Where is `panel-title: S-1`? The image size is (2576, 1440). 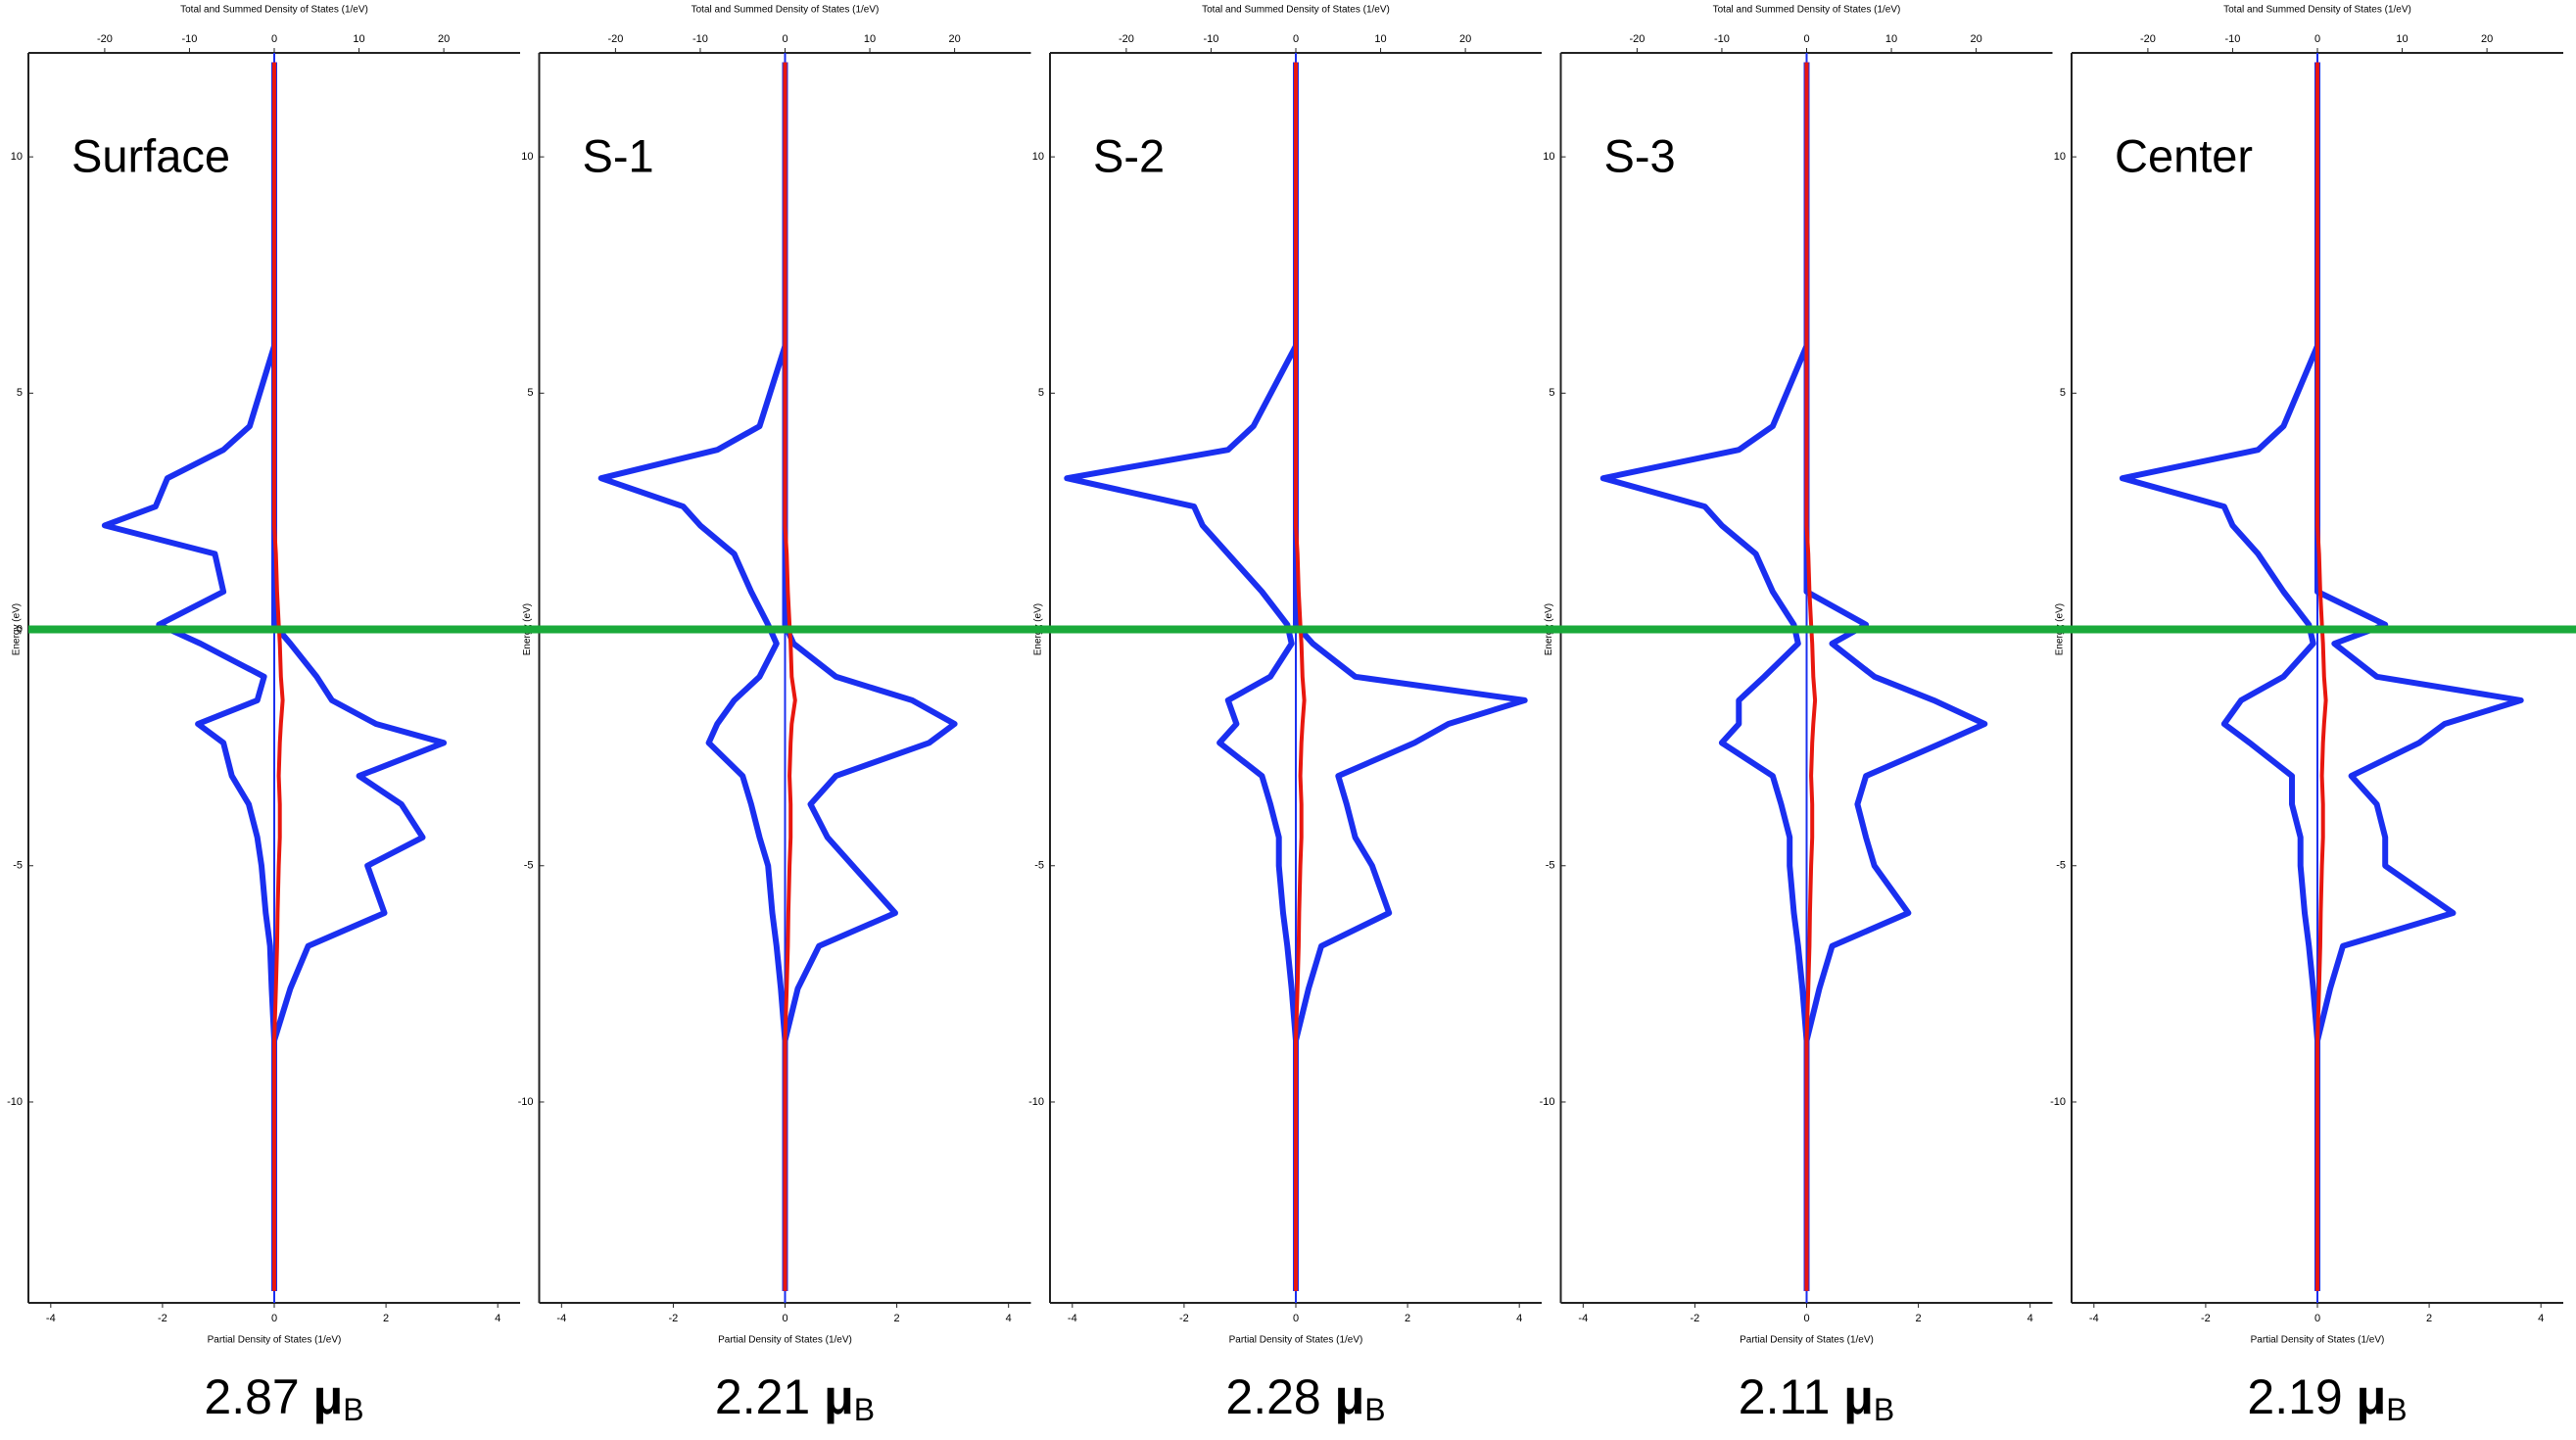
panel-title: S-1 is located at coordinates (618, 155).